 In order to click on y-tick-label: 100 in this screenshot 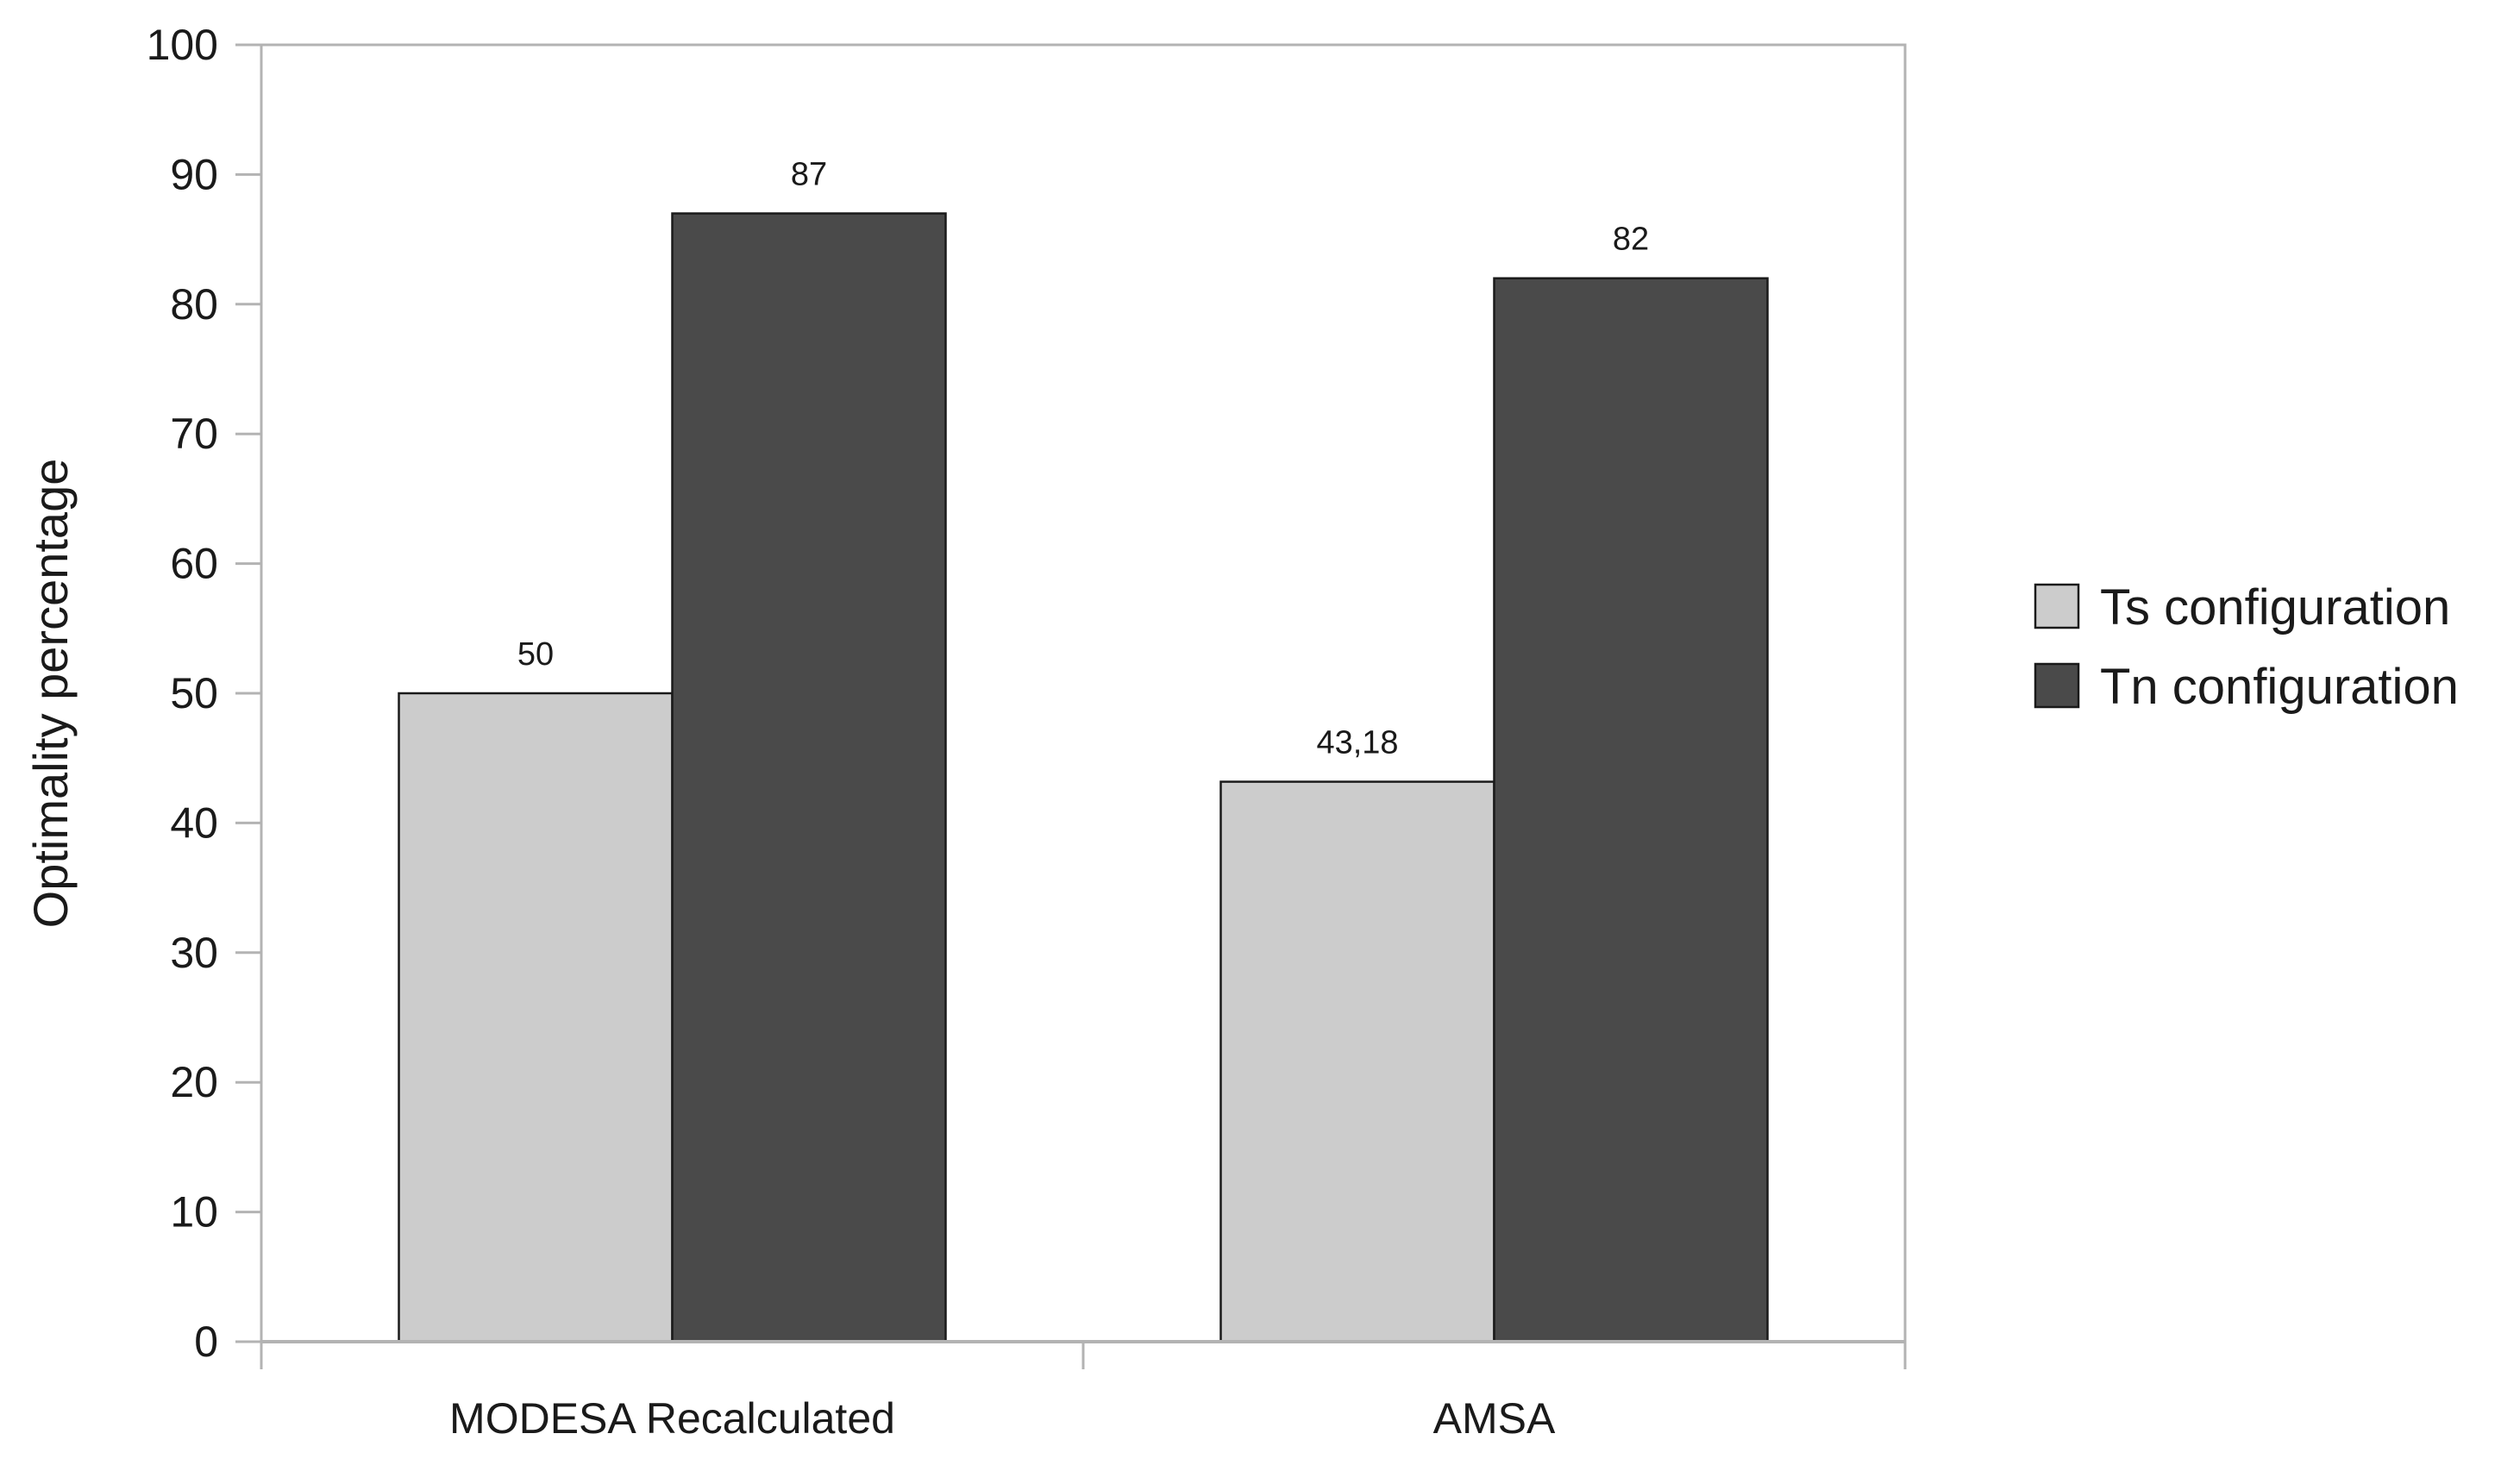, I will do `click(183, 45)`.